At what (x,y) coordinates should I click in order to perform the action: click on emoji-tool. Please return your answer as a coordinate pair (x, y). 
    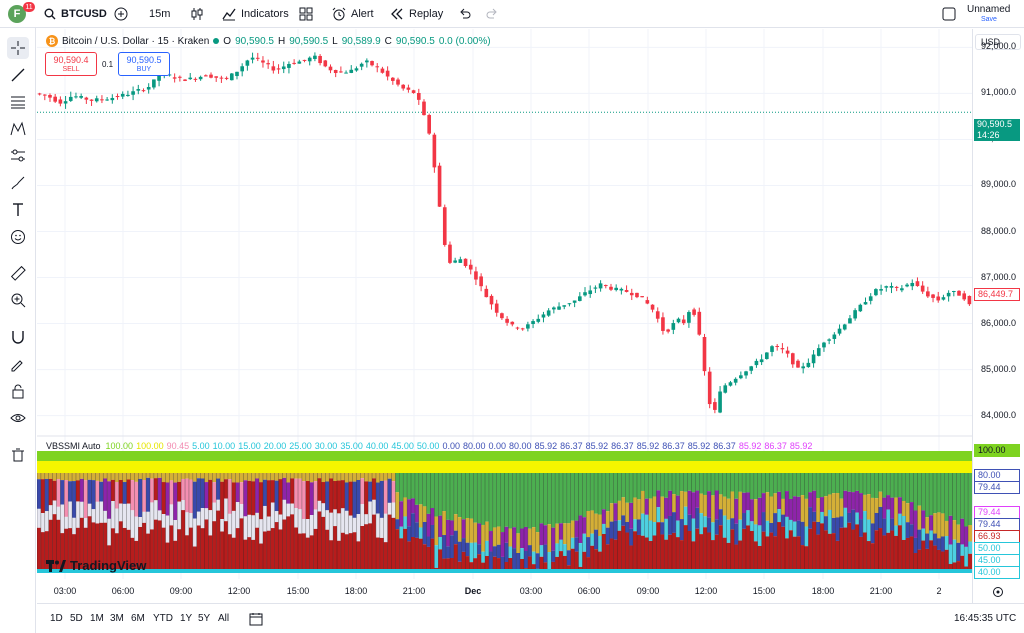
    Looking at the image, I should click on (18, 237).